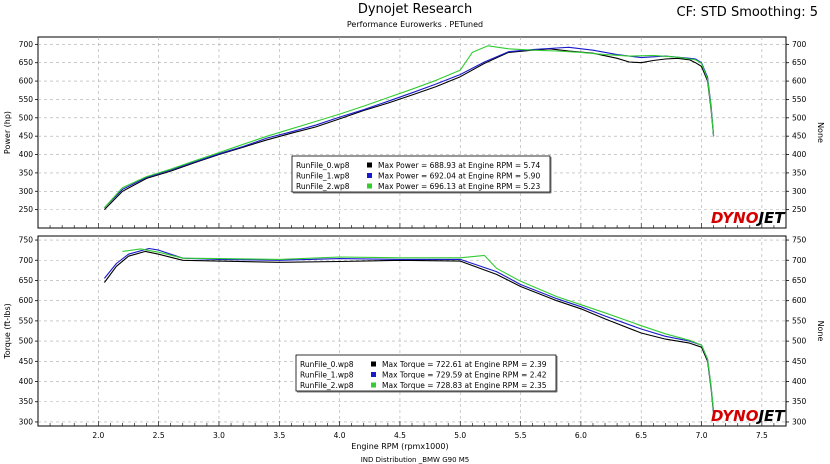  Describe the element at coordinates (26, 209) in the screenshot. I see `y-tick-label: 250` at that location.